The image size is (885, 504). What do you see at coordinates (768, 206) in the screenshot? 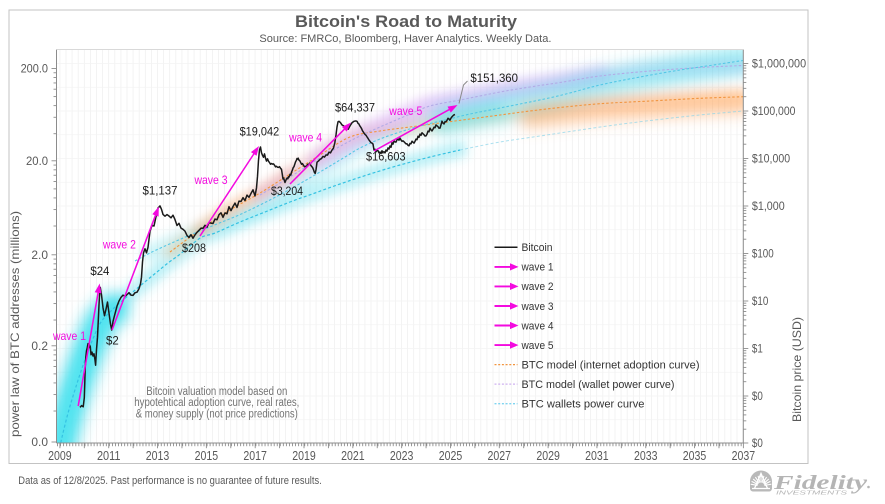
I see `svg-text: $1,000` at bounding box center [768, 206].